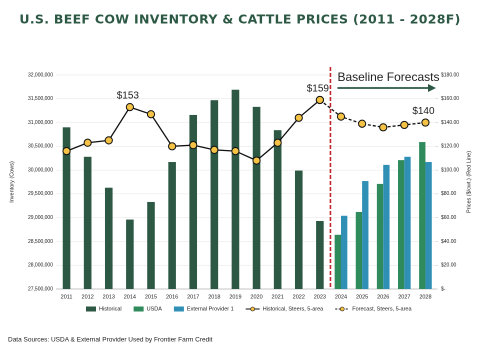 This screenshot has height=354, width=480. I want to click on y2-tick-label: $20.00, so click(449, 266).